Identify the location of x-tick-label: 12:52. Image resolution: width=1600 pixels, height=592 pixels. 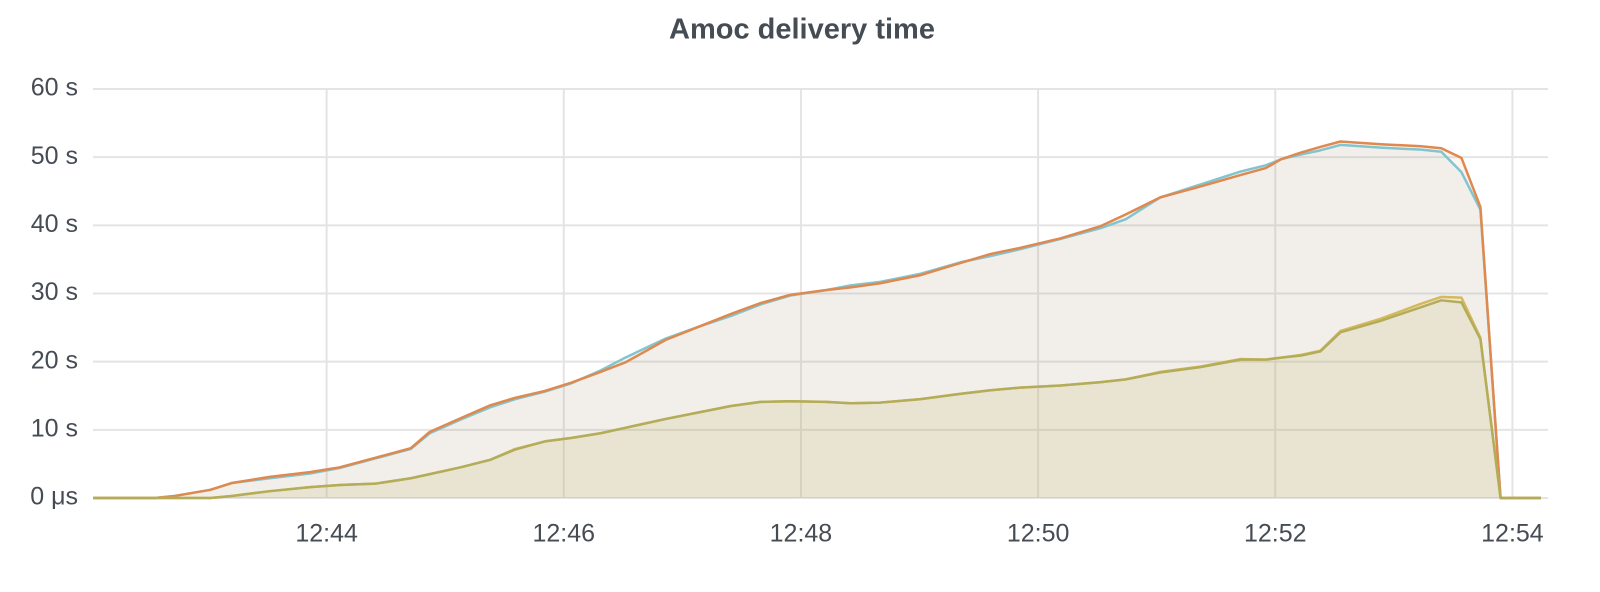
(1275, 534).